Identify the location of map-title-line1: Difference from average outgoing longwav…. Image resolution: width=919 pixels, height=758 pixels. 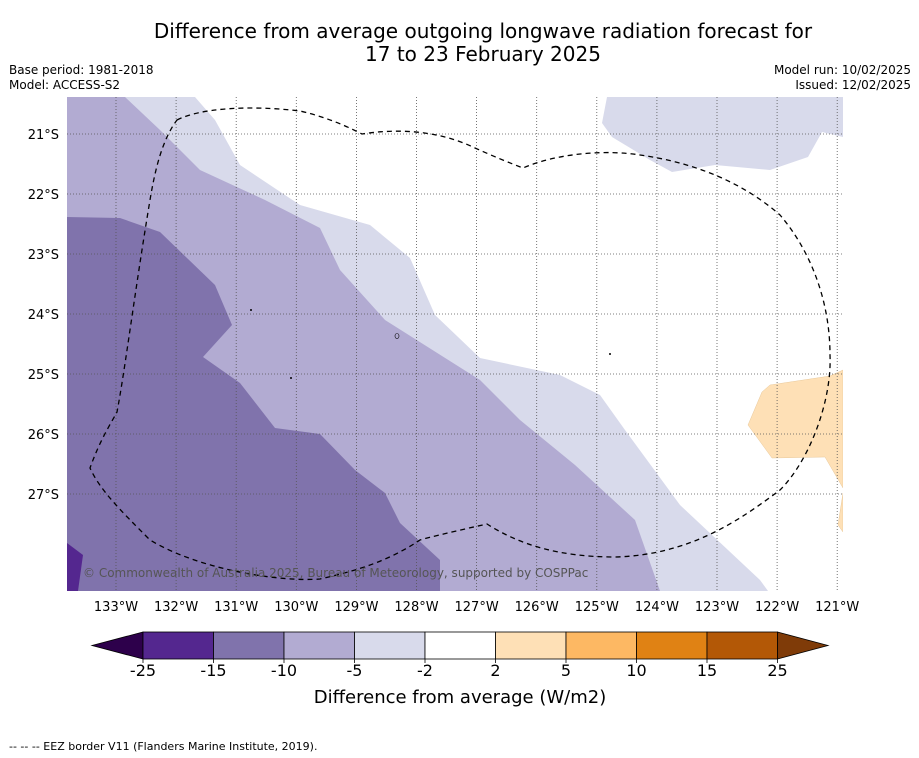
(483, 31).